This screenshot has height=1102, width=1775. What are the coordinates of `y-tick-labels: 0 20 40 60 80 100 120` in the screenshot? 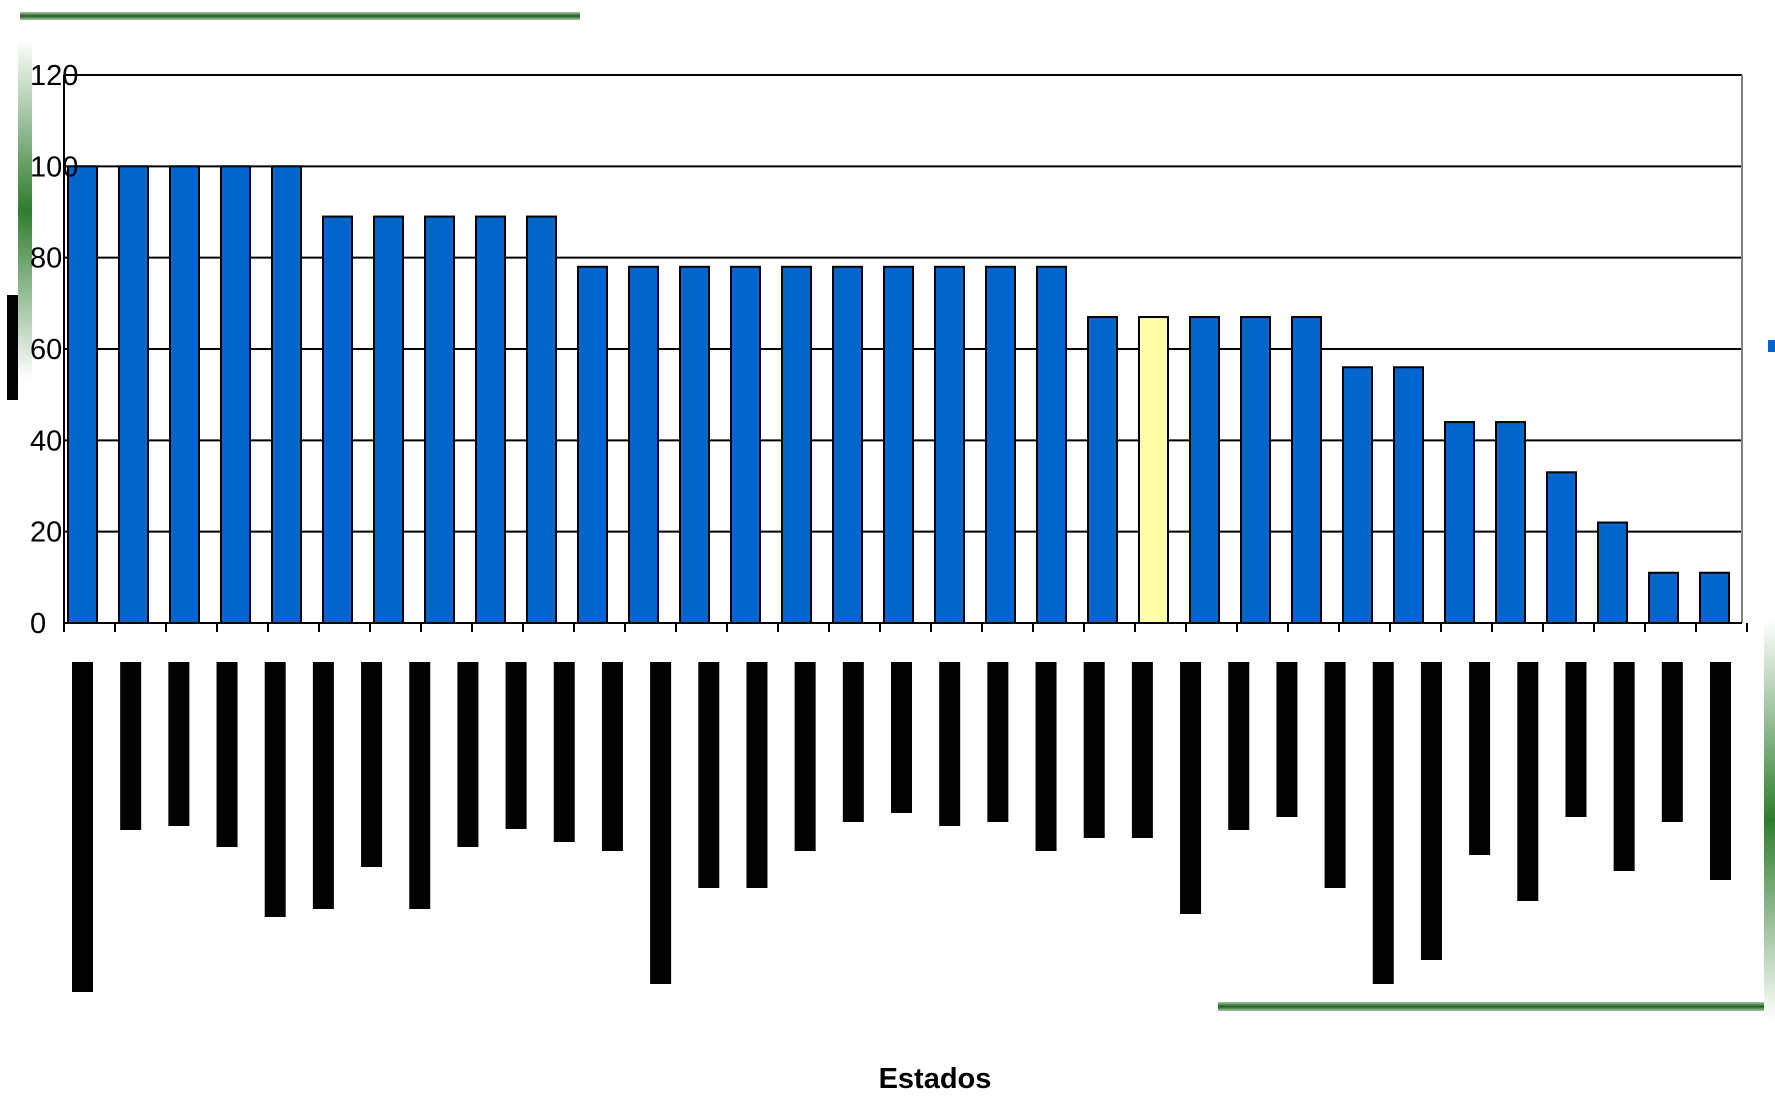 It's located at (54, 350).